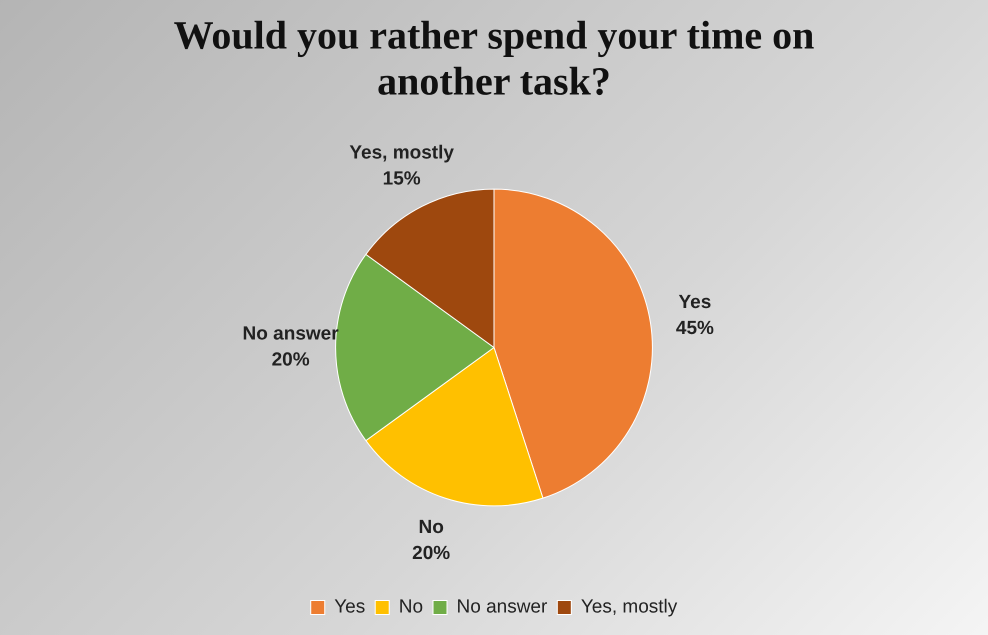  What do you see at coordinates (695, 302) in the screenshot?
I see `slice-label: Yes` at bounding box center [695, 302].